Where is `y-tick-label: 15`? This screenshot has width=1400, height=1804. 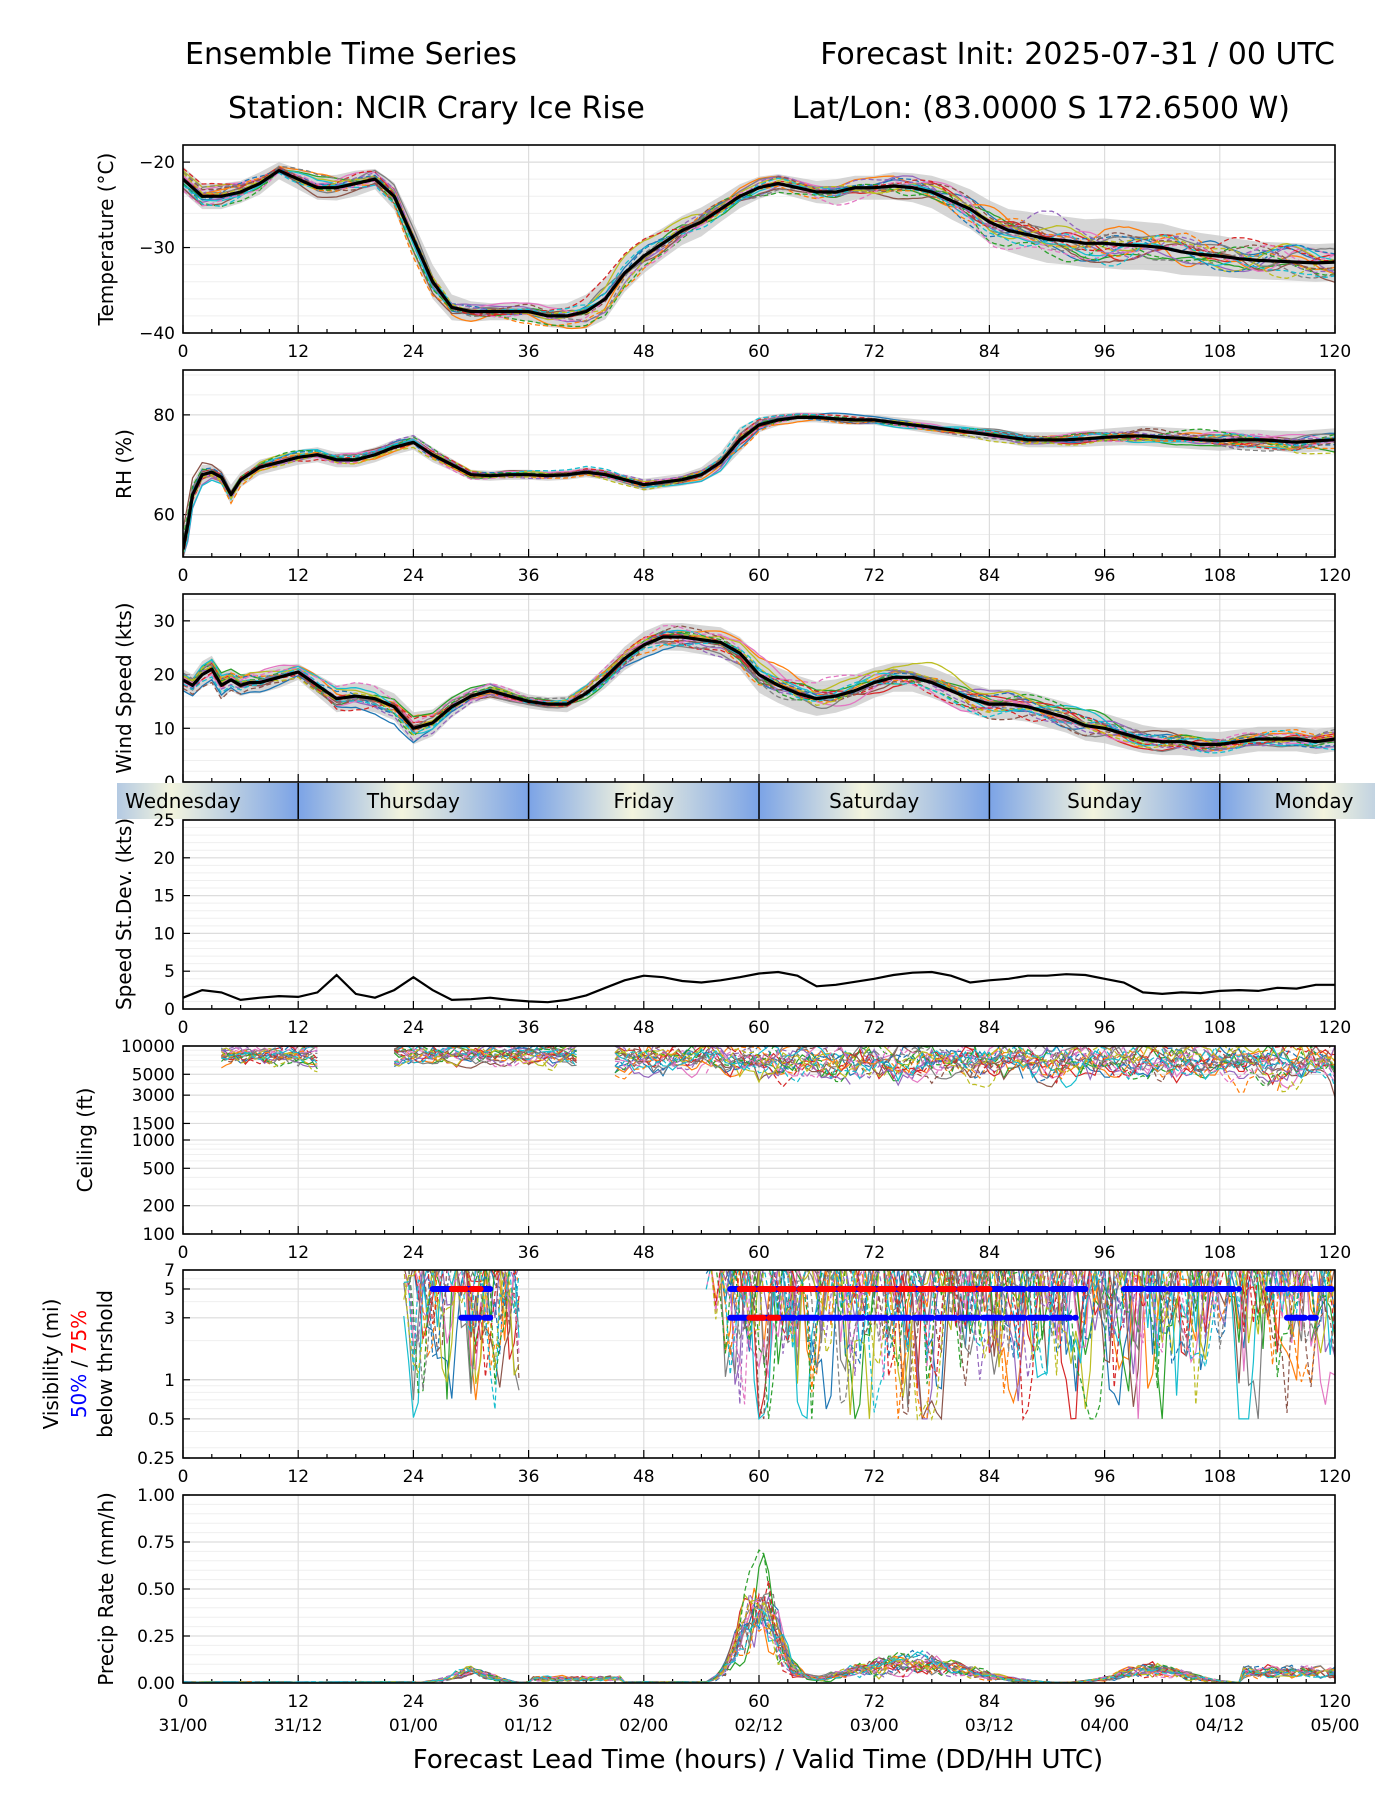 y-tick-label: 15 is located at coordinates (164, 897).